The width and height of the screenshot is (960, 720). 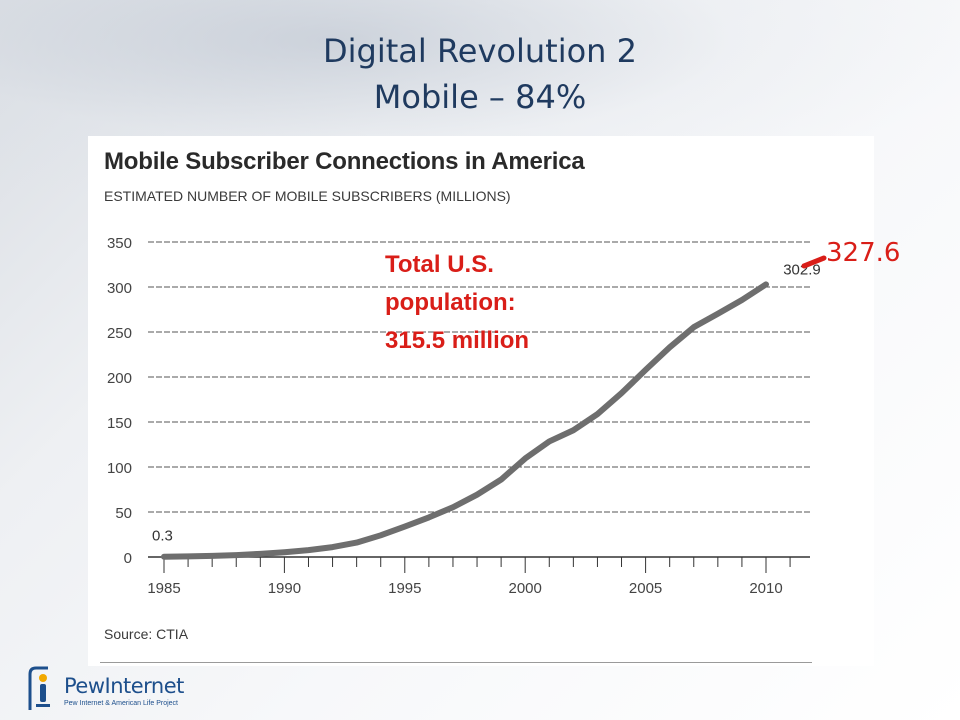 I want to click on x-tick-label: 1990, so click(x=284, y=588).